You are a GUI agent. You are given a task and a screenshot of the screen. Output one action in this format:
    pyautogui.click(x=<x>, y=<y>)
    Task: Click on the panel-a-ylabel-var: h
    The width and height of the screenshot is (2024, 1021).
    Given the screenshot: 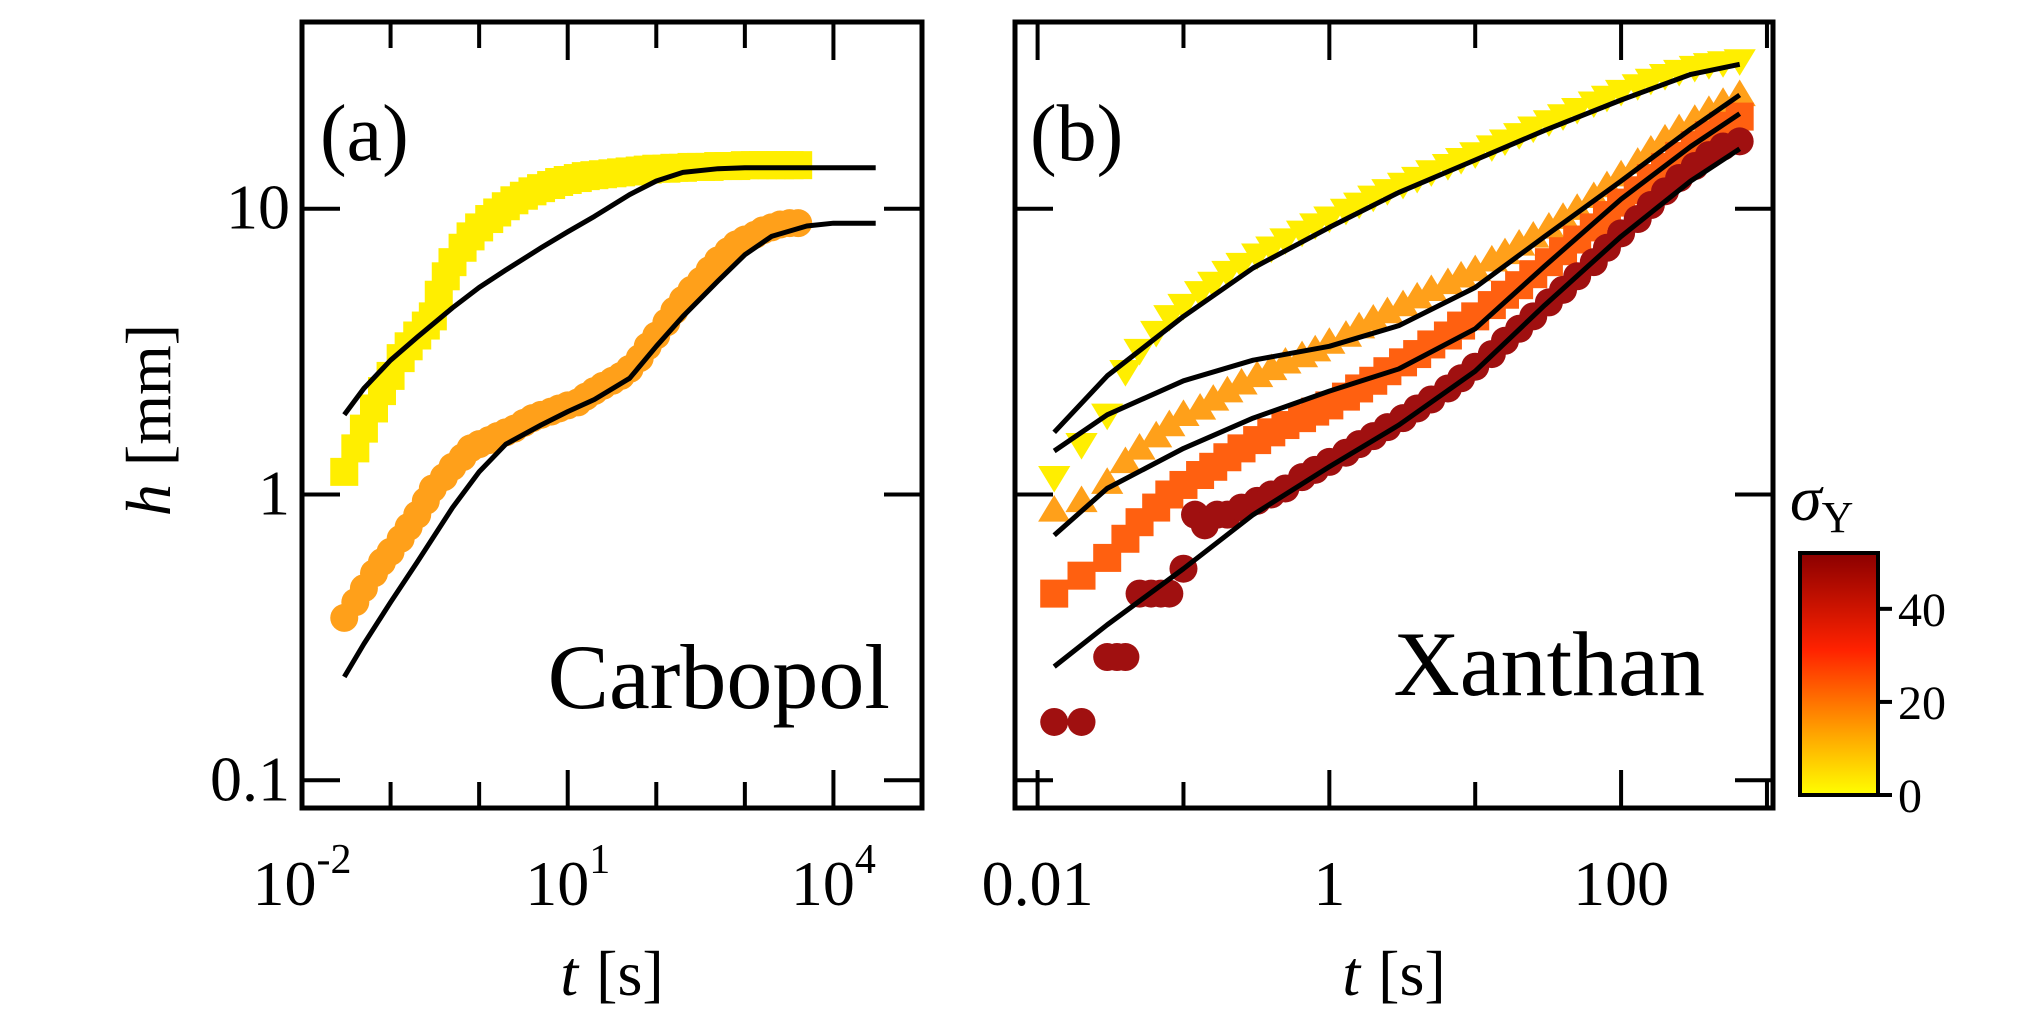 What is the action you would take?
    pyautogui.click(x=148, y=500)
    